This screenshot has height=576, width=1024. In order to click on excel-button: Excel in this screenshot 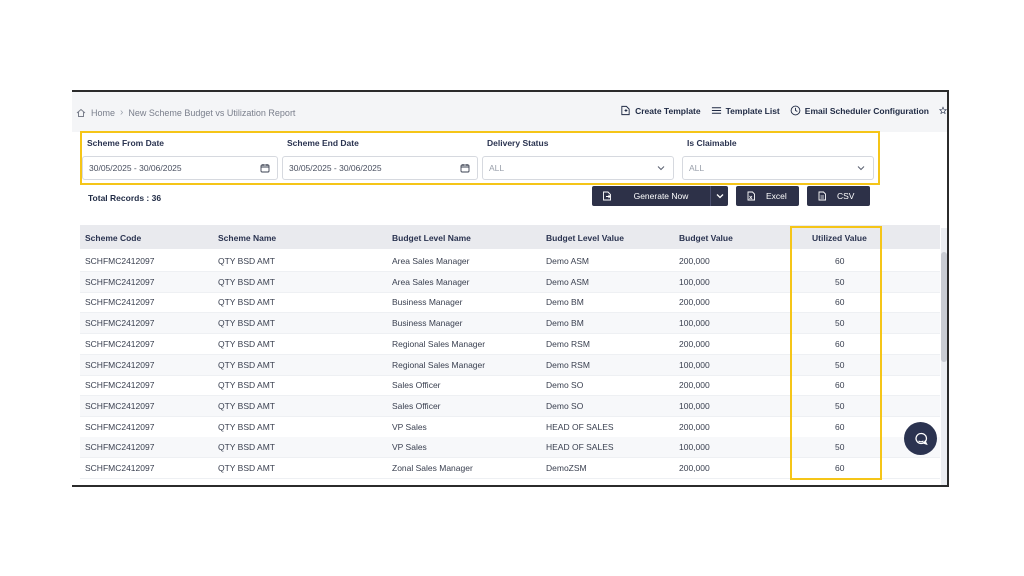, I will do `click(767, 196)`.